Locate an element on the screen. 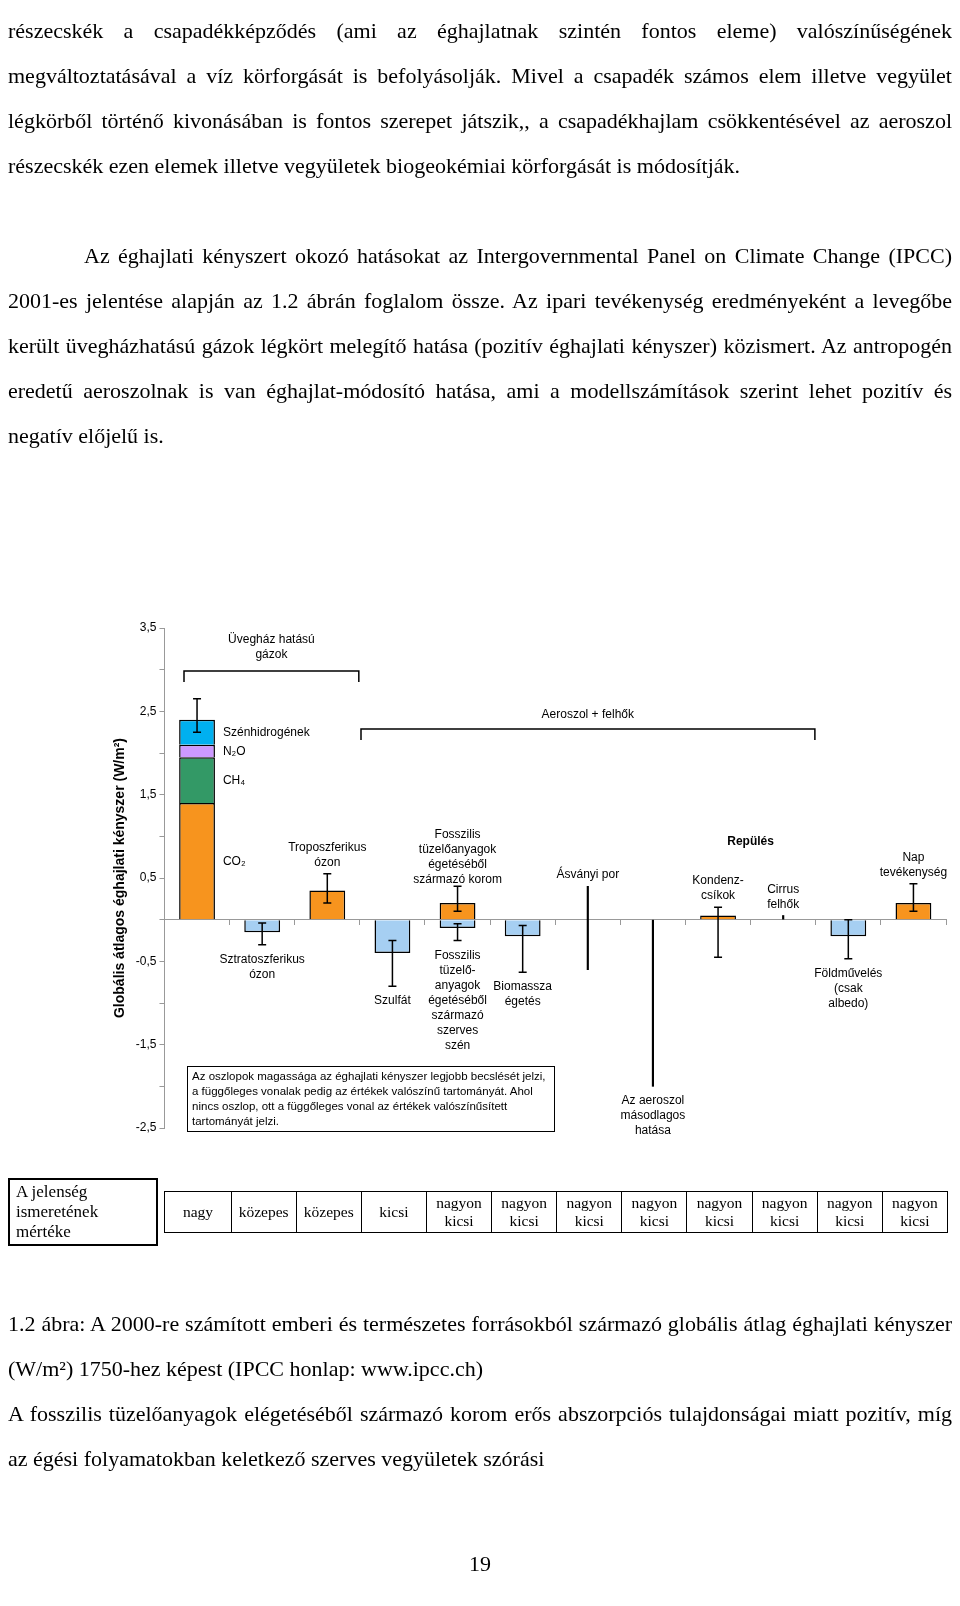  x-tick-label: Szulfát is located at coordinates (393, 1000).